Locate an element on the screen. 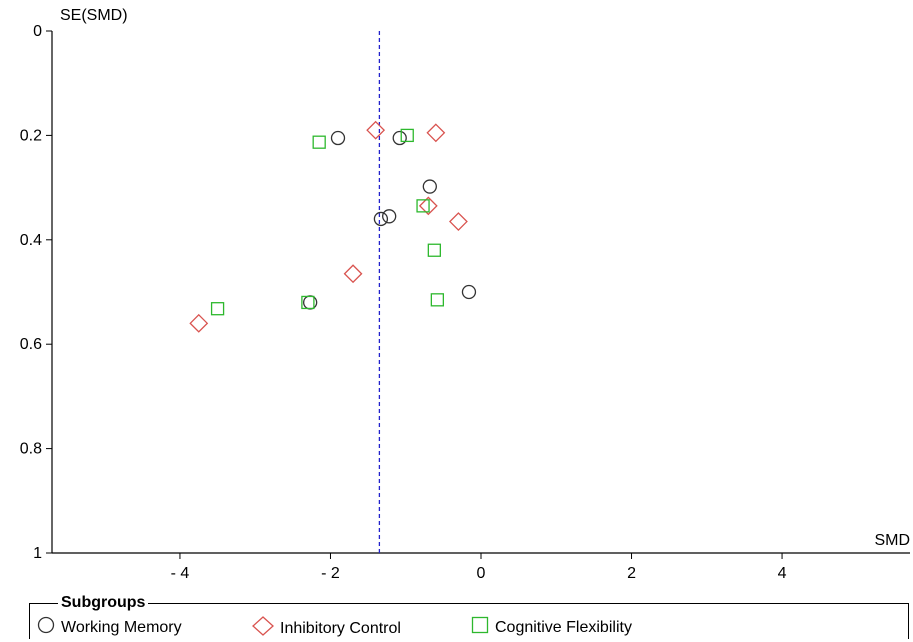 This screenshot has height=642, width=913. y-tick-label: 0.6 is located at coordinates (31, 344).